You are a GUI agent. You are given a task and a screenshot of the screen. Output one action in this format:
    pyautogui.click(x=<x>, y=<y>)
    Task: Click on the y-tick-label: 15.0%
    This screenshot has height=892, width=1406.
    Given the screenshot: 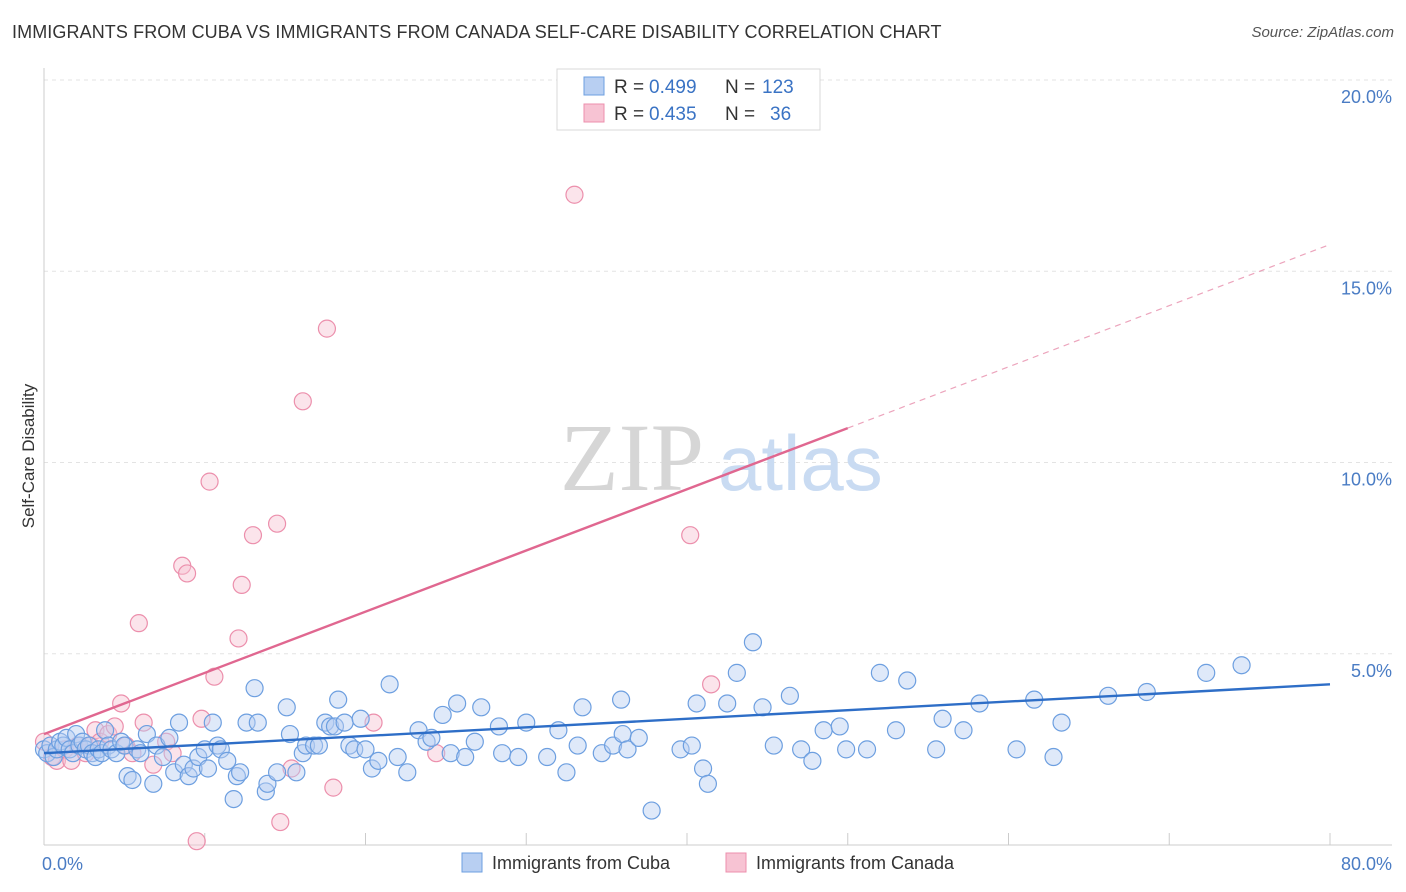 What is the action you would take?
    pyautogui.click(x=1366, y=288)
    